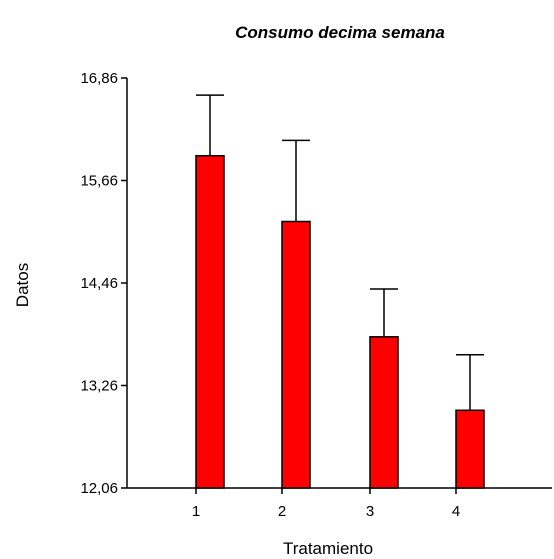 The image size is (554, 559). What do you see at coordinates (99, 78) in the screenshot?
I see `y-tick-label: 16,86` at bounding box center [99, 78].